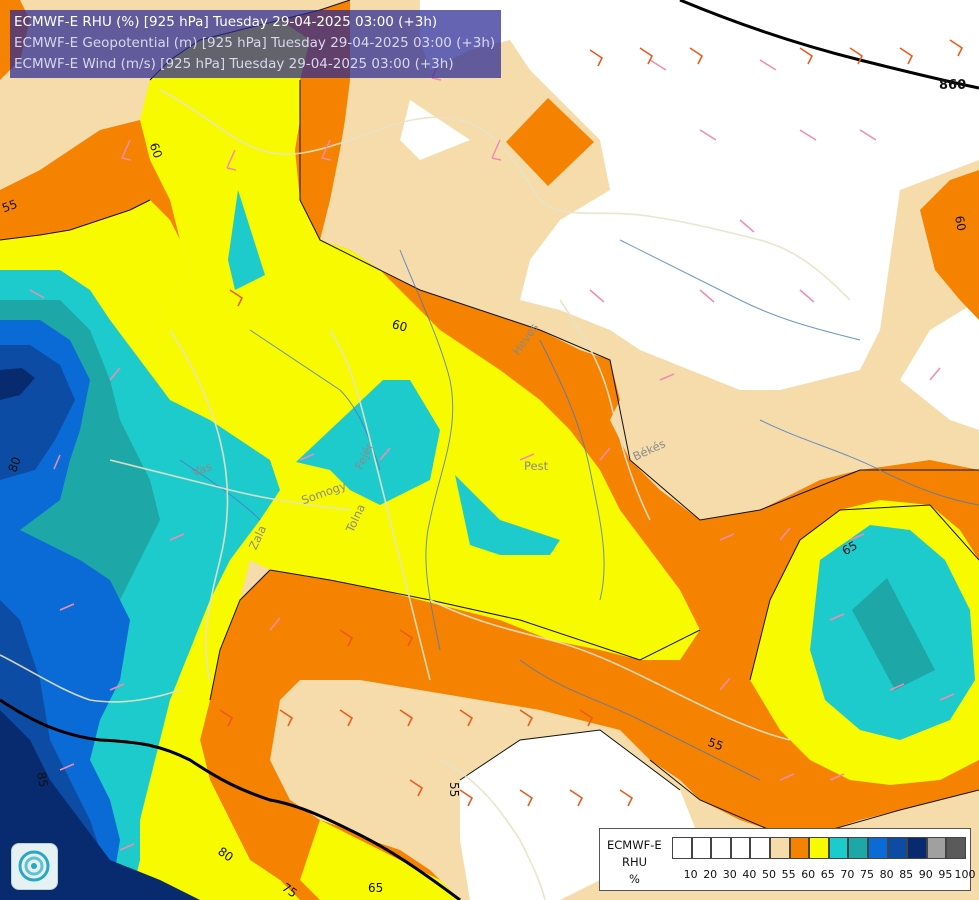 The width and height of the screenshot is (979, 900). Describe the element at coordinates (507, 515) in the screenshot. I see `rh-70-central-south` at that location.